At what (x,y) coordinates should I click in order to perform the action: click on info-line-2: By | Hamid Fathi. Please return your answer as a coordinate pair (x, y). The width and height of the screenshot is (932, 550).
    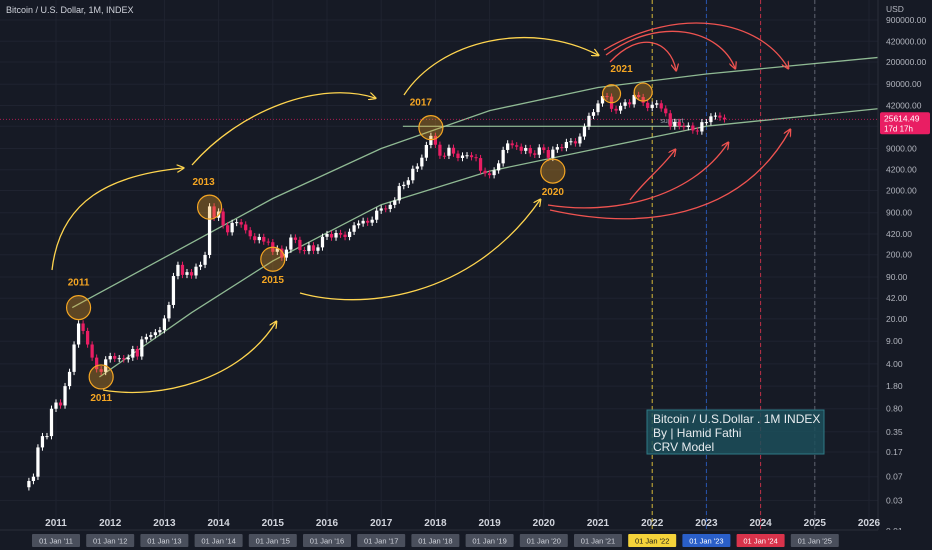
    Looking at the image, I should click on (697, 433).